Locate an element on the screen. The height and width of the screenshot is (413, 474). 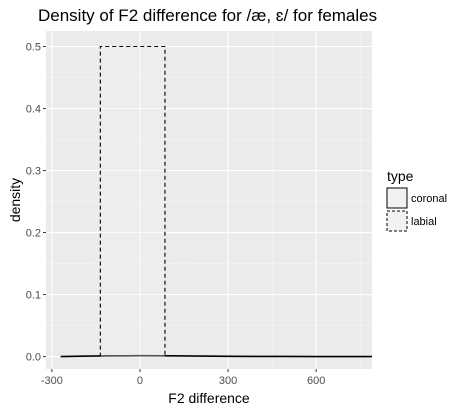
series-area-labial is located at coordinates (132, 201).